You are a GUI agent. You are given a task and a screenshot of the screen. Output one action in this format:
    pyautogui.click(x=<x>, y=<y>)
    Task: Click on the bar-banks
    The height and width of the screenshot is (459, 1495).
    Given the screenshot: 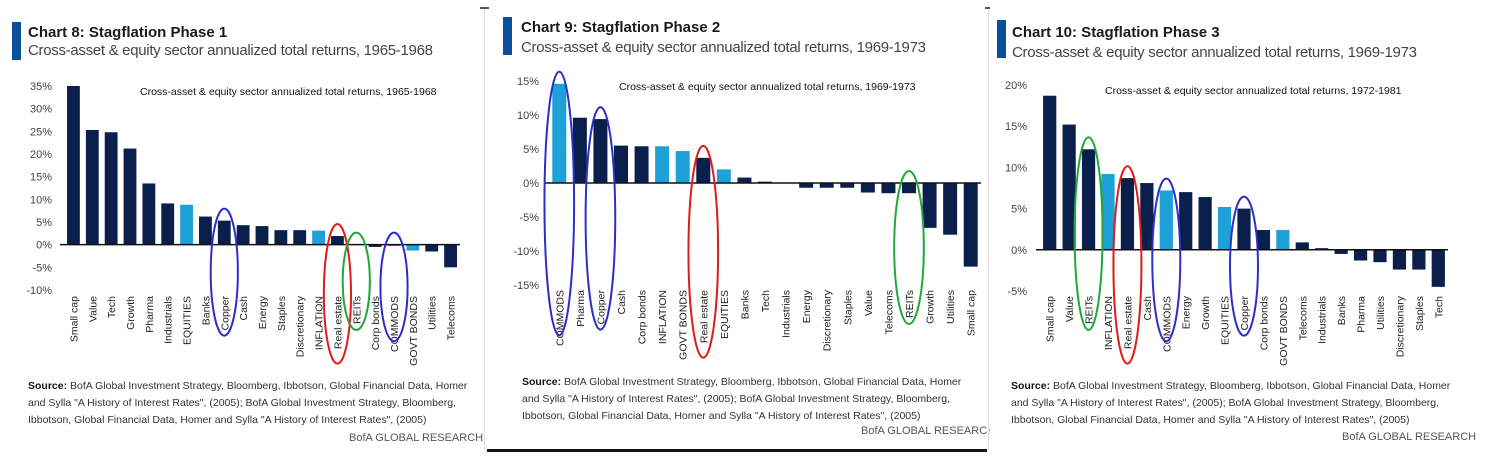 What is the action you would take?
    pyautogui.click(x=1341, y=251)
    